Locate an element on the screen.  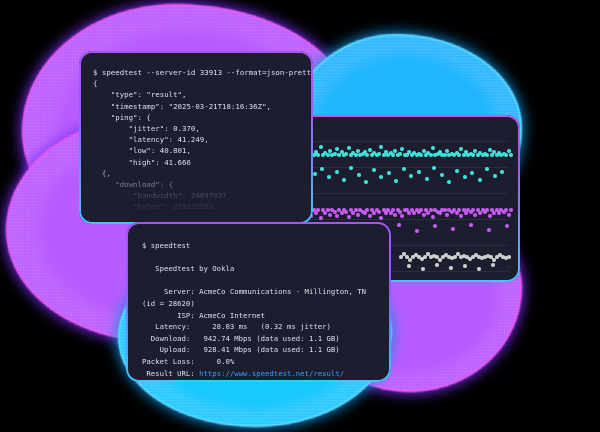
text-fade-overlay is located at coordinates (196, 193).